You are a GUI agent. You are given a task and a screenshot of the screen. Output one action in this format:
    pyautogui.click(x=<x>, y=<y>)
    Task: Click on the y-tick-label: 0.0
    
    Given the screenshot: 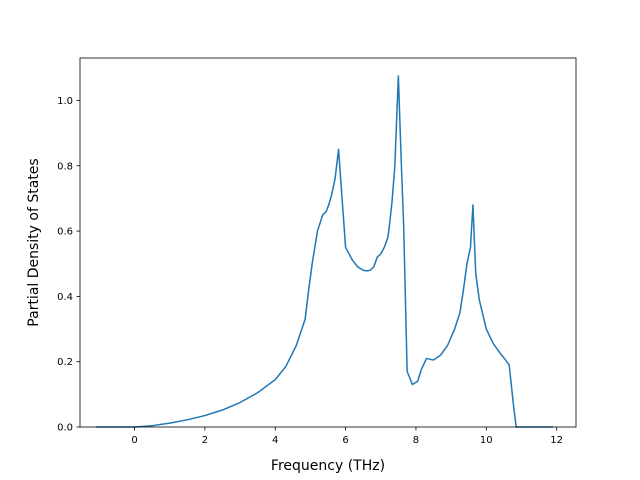 What is the action you would take?
    pyautogui.click(x=65, y=428)
    